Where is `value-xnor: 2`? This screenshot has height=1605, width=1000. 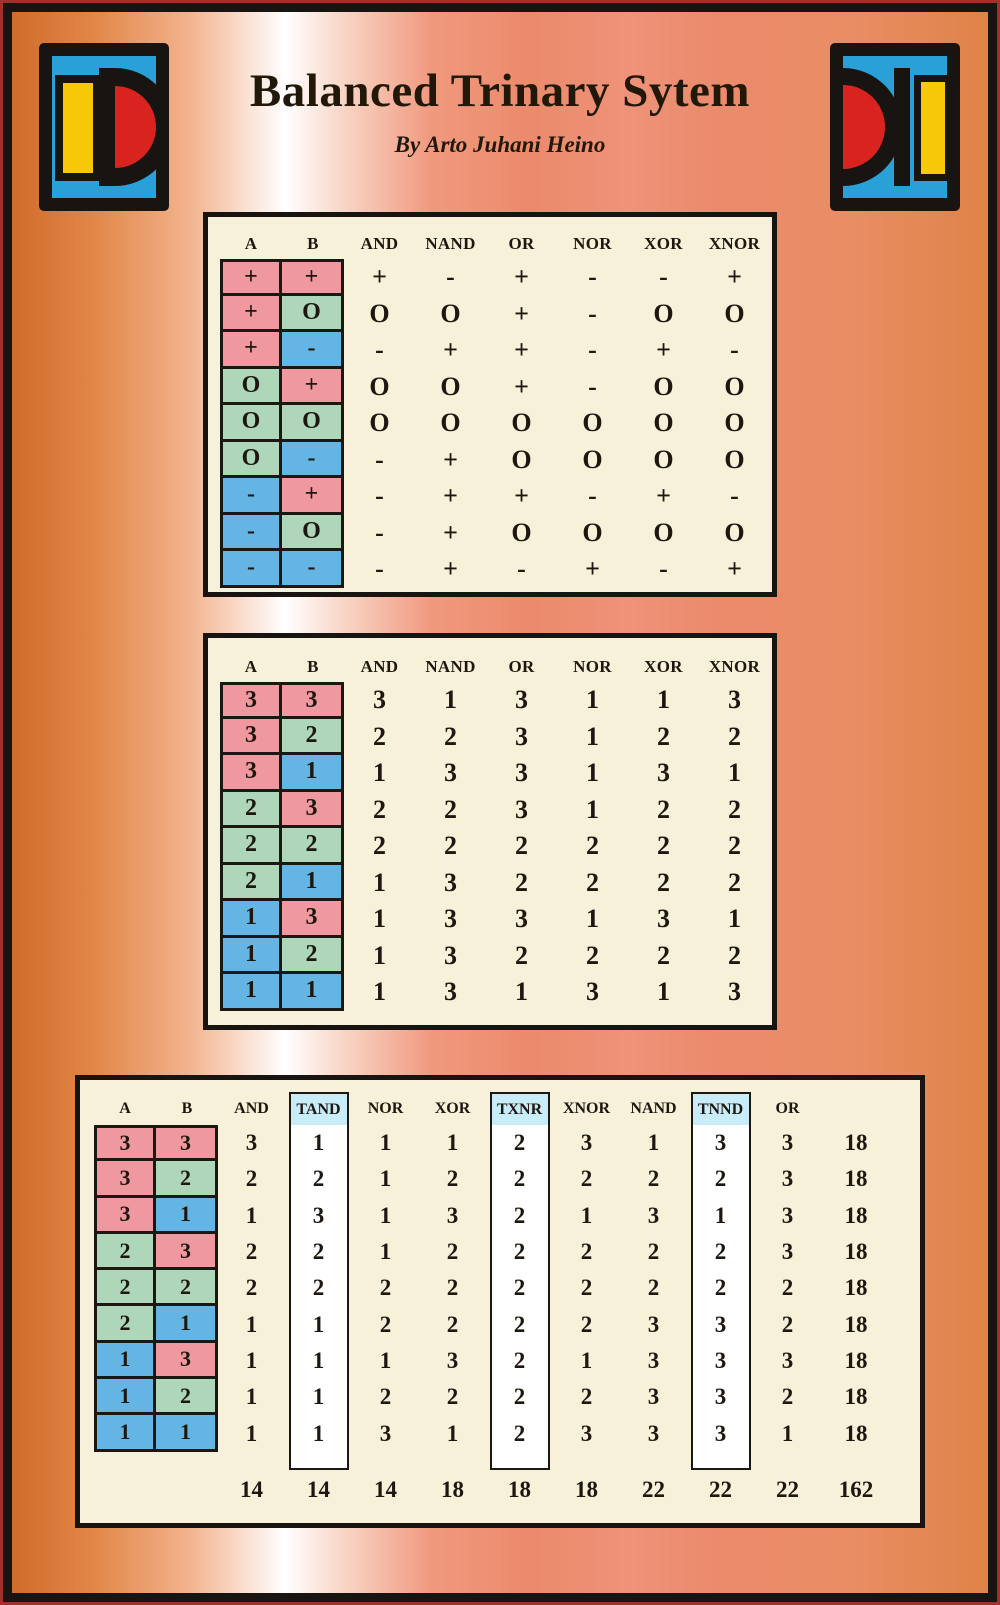
value-xnor: 2 is located at coordinates (734, 846).